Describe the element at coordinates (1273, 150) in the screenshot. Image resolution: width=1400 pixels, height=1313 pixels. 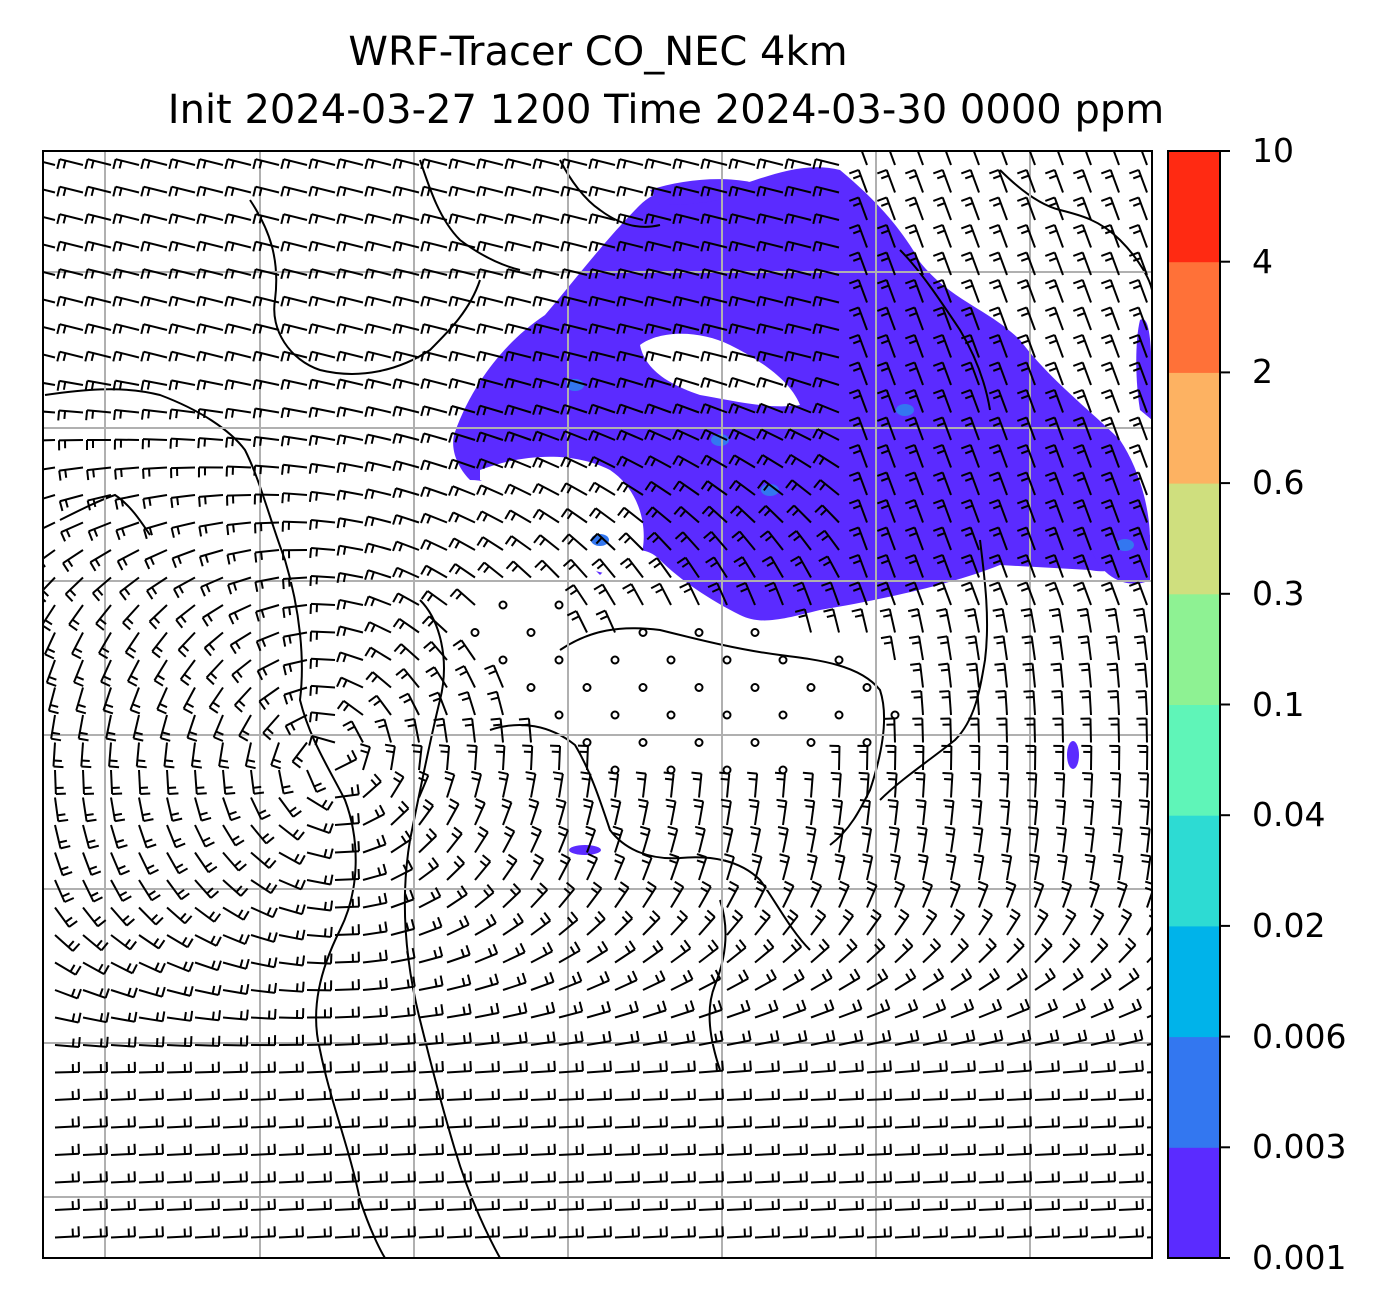
I see `colorbar-tick-label: 10` at that location.